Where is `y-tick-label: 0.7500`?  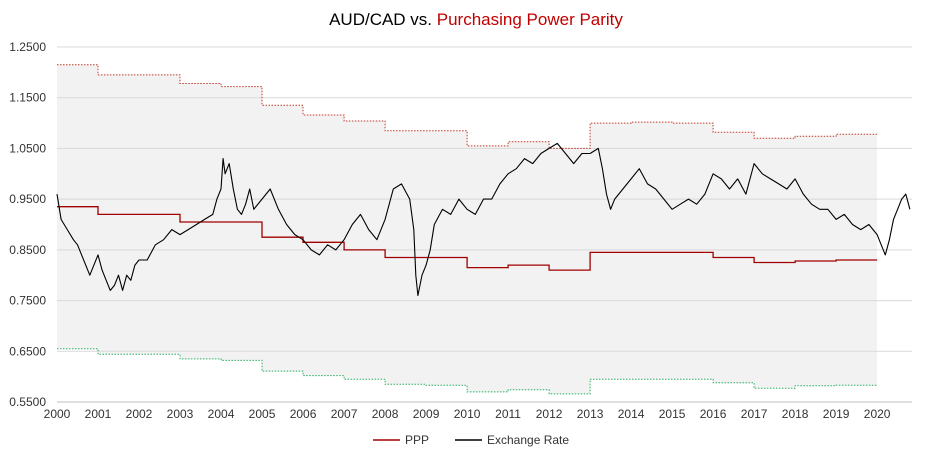 y-tick-label: 0.7500 is located at coordinates (27, 301).